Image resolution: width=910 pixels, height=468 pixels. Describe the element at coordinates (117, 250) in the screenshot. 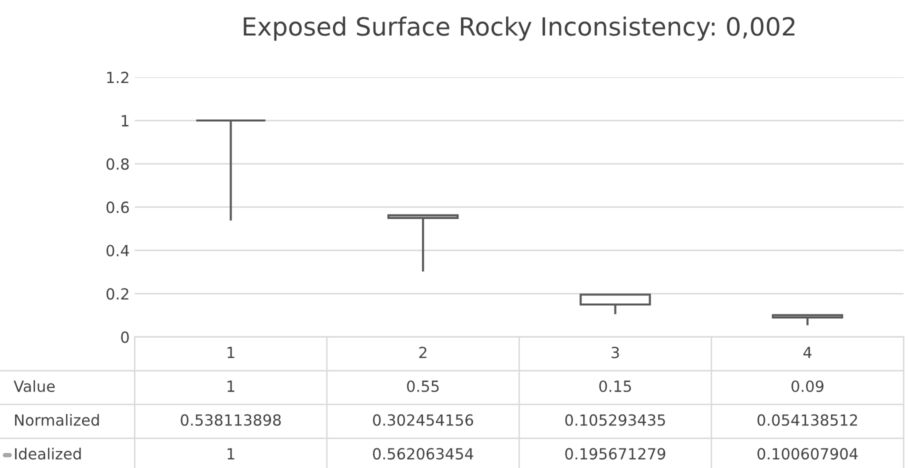

I see `y-tick-label: 0.4` at that location.